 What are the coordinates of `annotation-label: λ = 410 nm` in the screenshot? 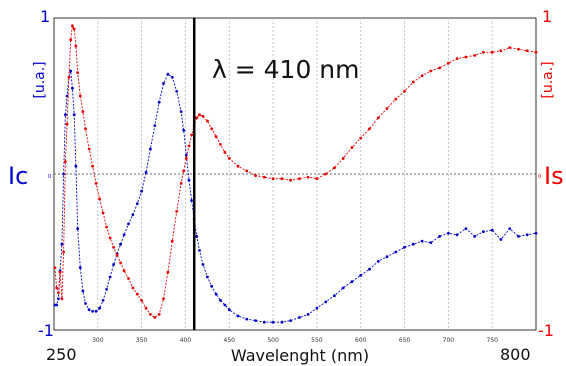 It's located at (286, 69).